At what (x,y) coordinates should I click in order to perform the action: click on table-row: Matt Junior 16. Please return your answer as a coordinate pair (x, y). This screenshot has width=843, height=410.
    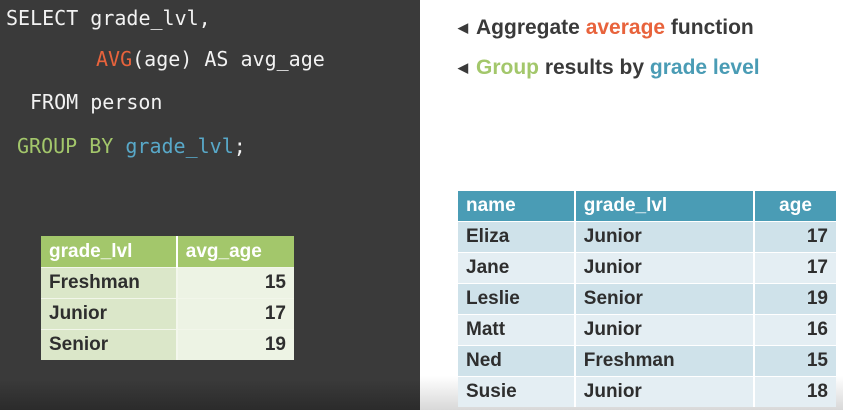
    Looking at the image, I should click on (647, 330).